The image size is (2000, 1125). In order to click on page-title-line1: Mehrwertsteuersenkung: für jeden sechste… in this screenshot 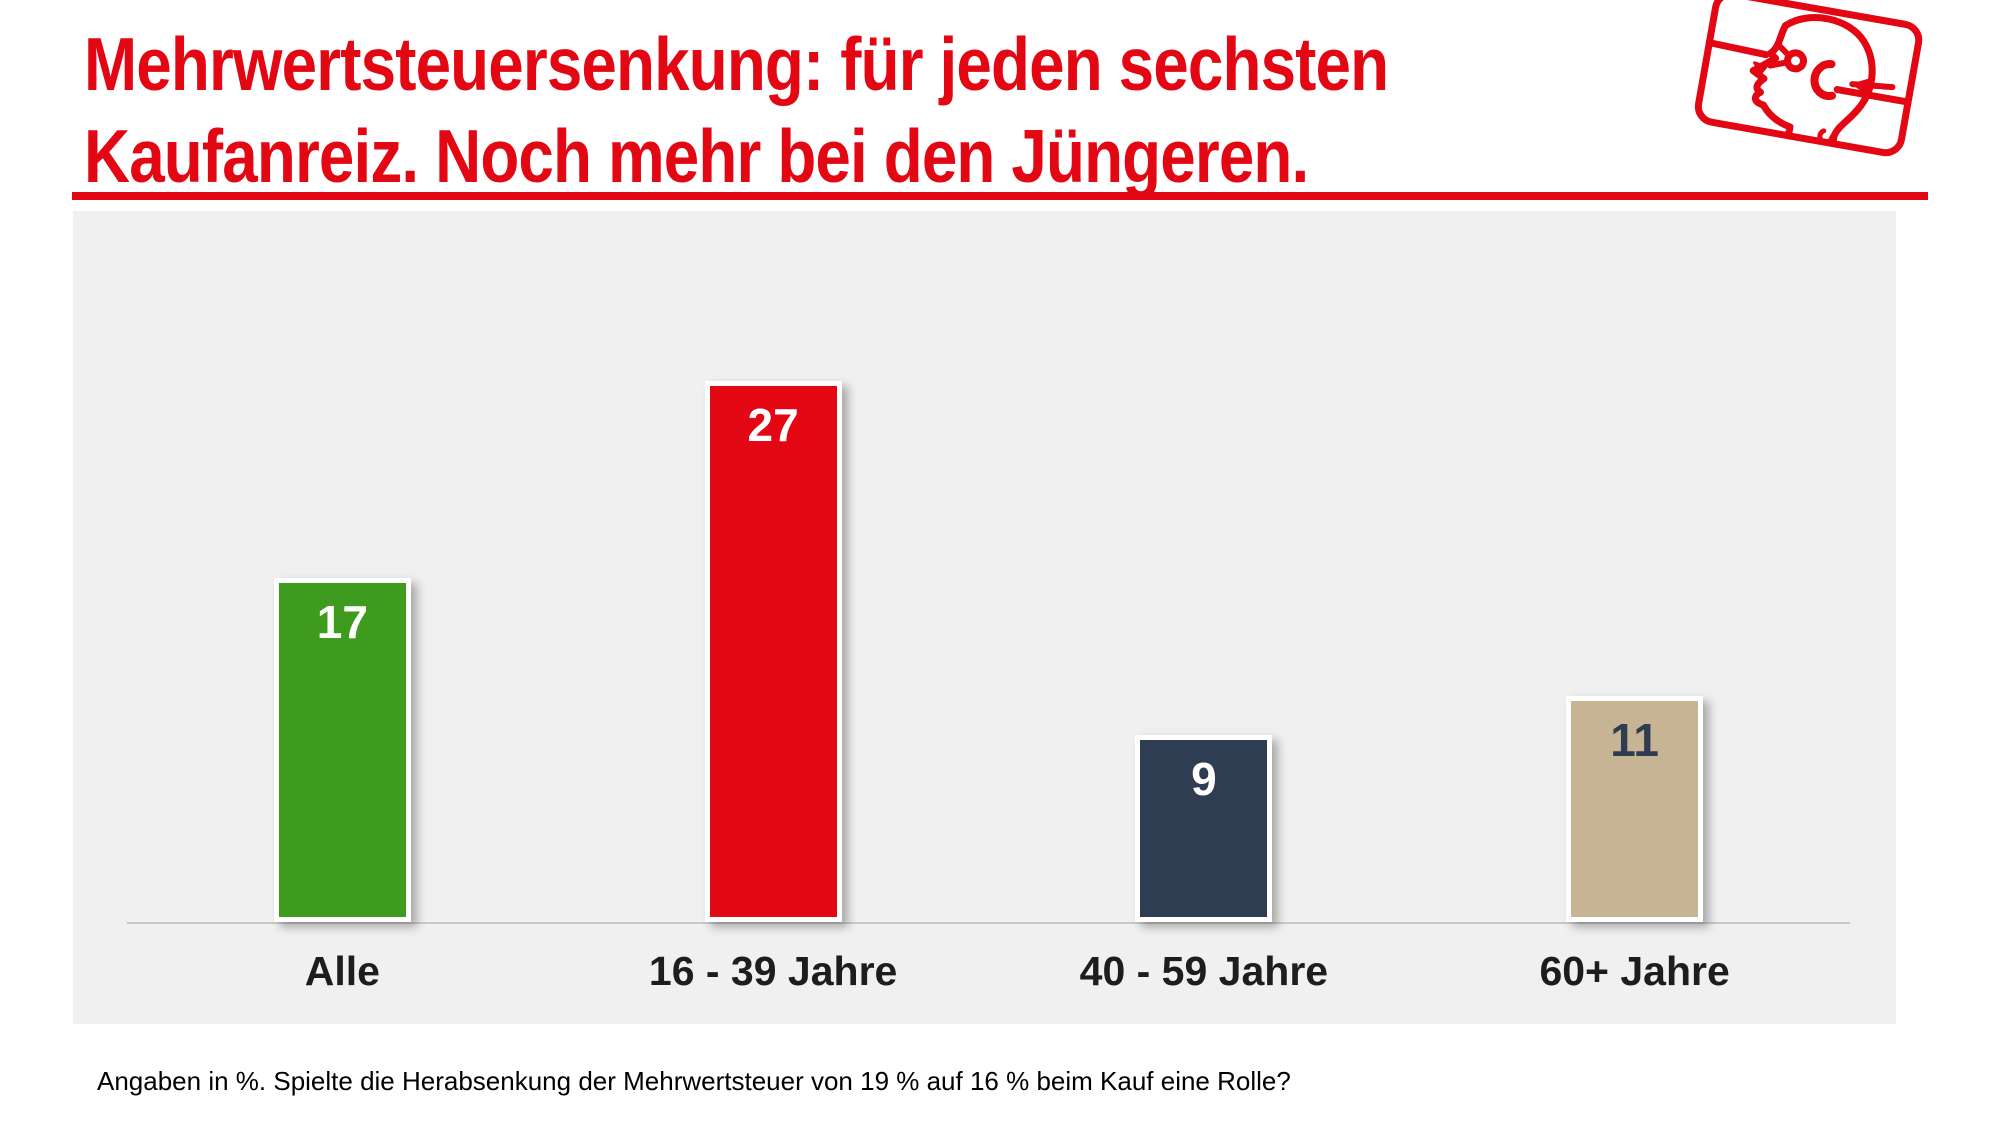, I will do `click(736, 64)`.